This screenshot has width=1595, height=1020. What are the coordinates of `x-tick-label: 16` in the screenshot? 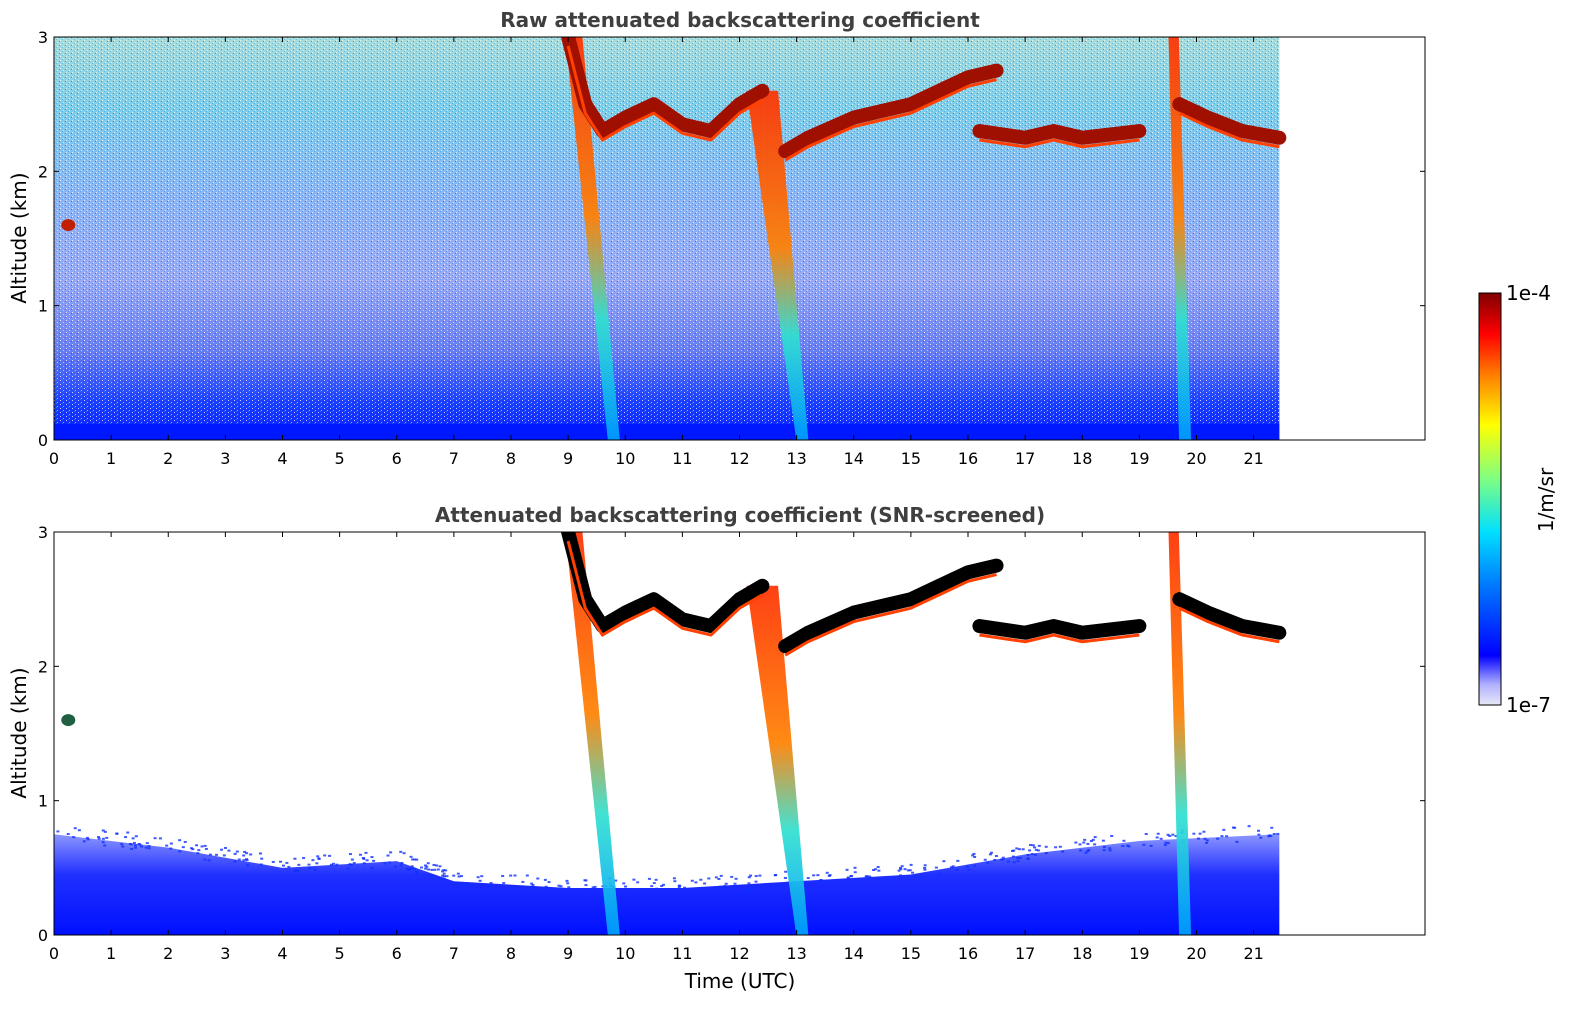 It's located at (968, 953).